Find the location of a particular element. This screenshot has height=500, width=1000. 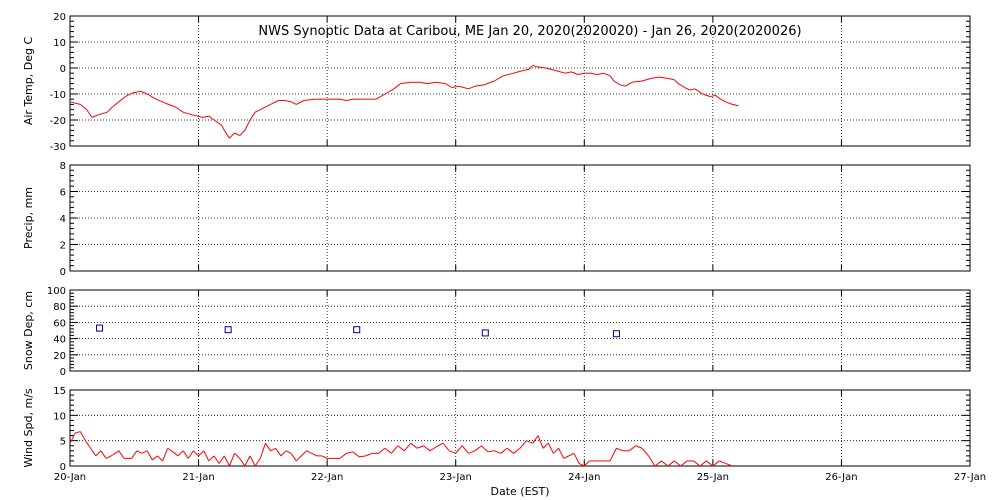

air-temp-ytick-label: -10 is located at coordinates (58, 95).